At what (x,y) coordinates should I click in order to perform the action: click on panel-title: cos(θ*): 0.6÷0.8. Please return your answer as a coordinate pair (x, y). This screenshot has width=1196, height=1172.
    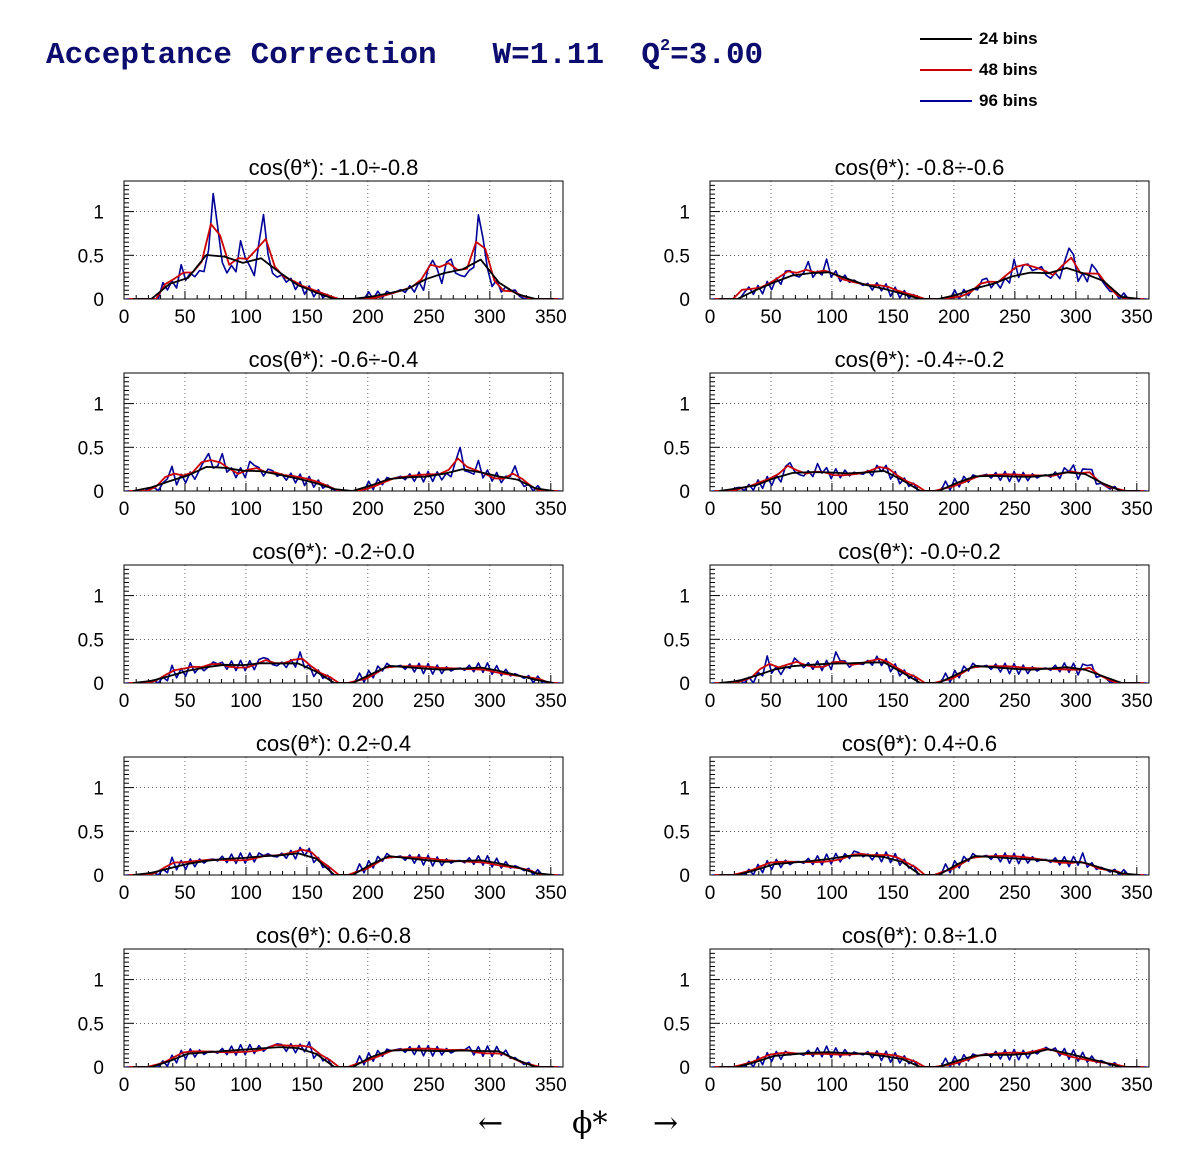
    Looking at the image, I should click on (333, 935).